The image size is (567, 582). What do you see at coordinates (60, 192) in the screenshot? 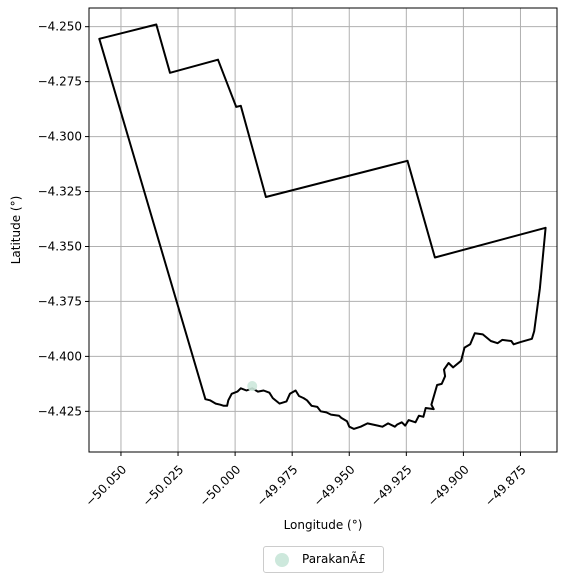
I see `y-tick-label: −4.325` at bounding box center [60, 192].